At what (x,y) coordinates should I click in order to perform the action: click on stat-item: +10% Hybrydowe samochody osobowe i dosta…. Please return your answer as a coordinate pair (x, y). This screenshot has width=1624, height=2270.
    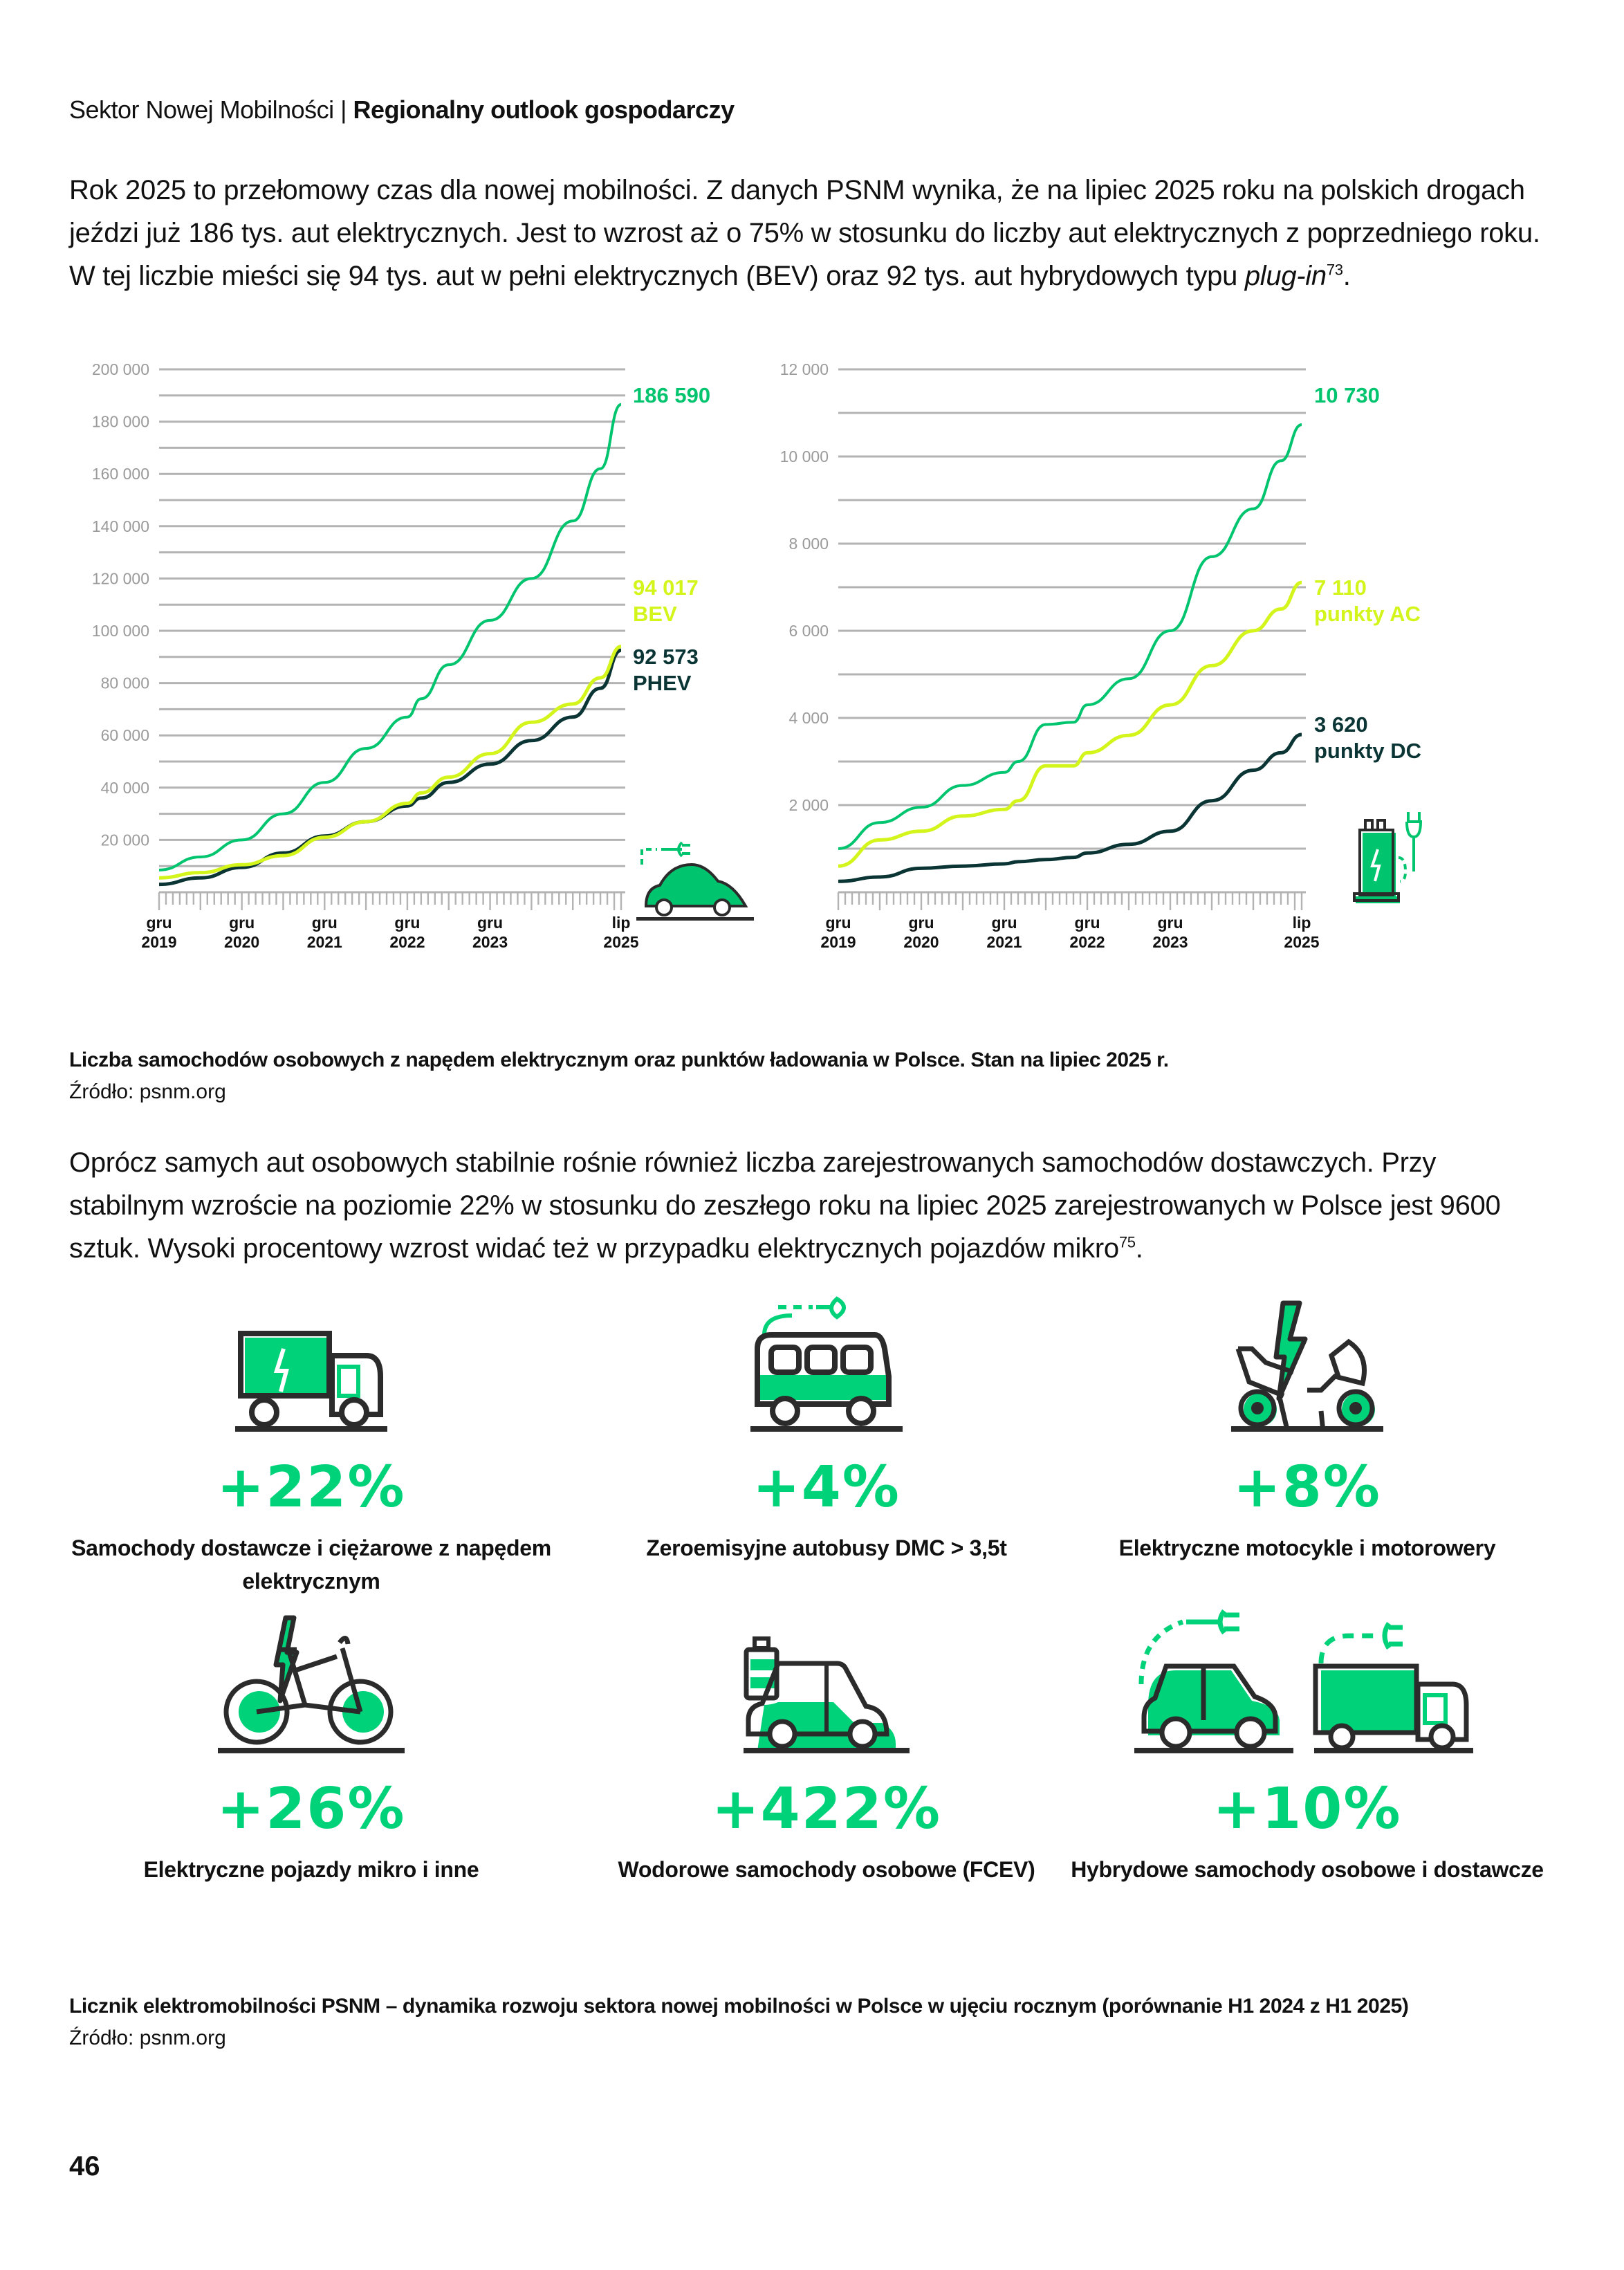
    Looking at the image, I should click on (1307, 1747).